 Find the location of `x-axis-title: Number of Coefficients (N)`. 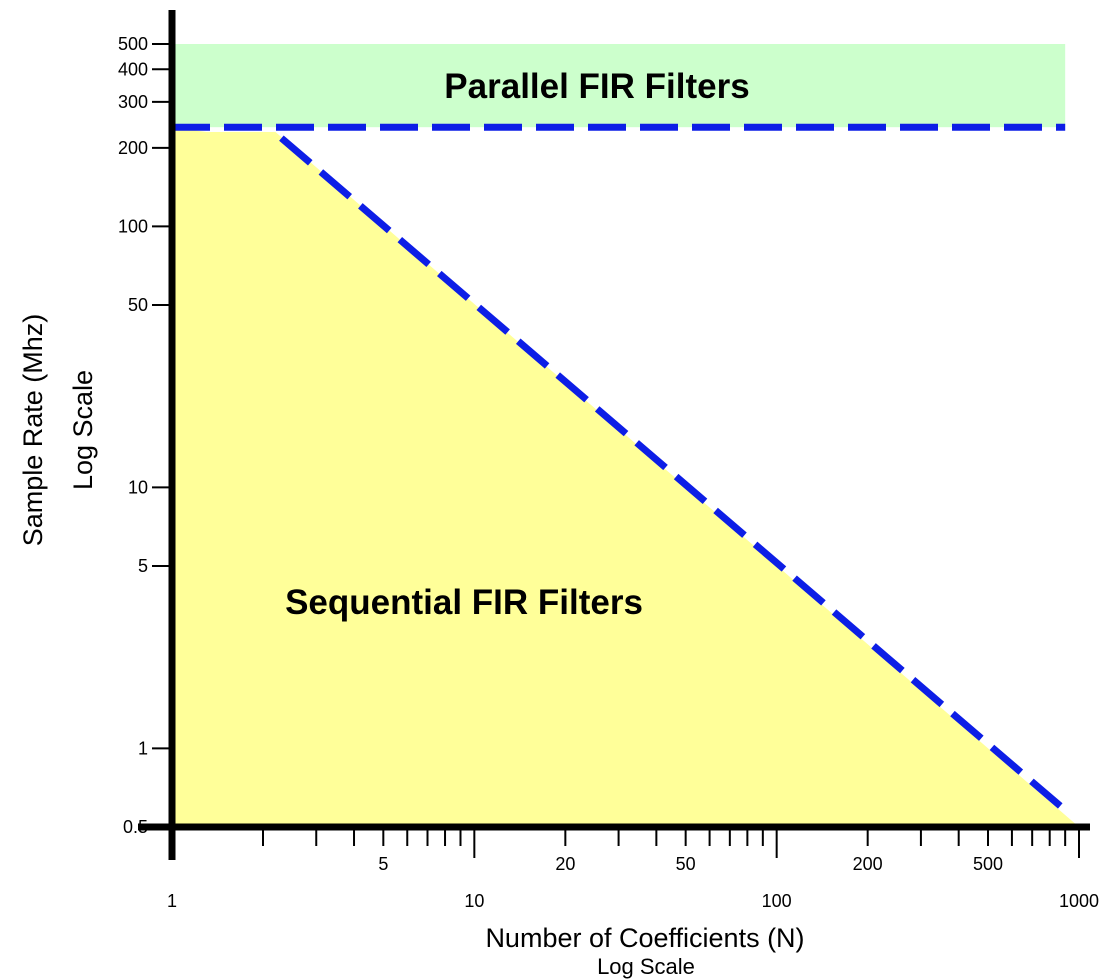

x-axis-title: Number of Coefficients (N) is located at coordinates (644, 938).